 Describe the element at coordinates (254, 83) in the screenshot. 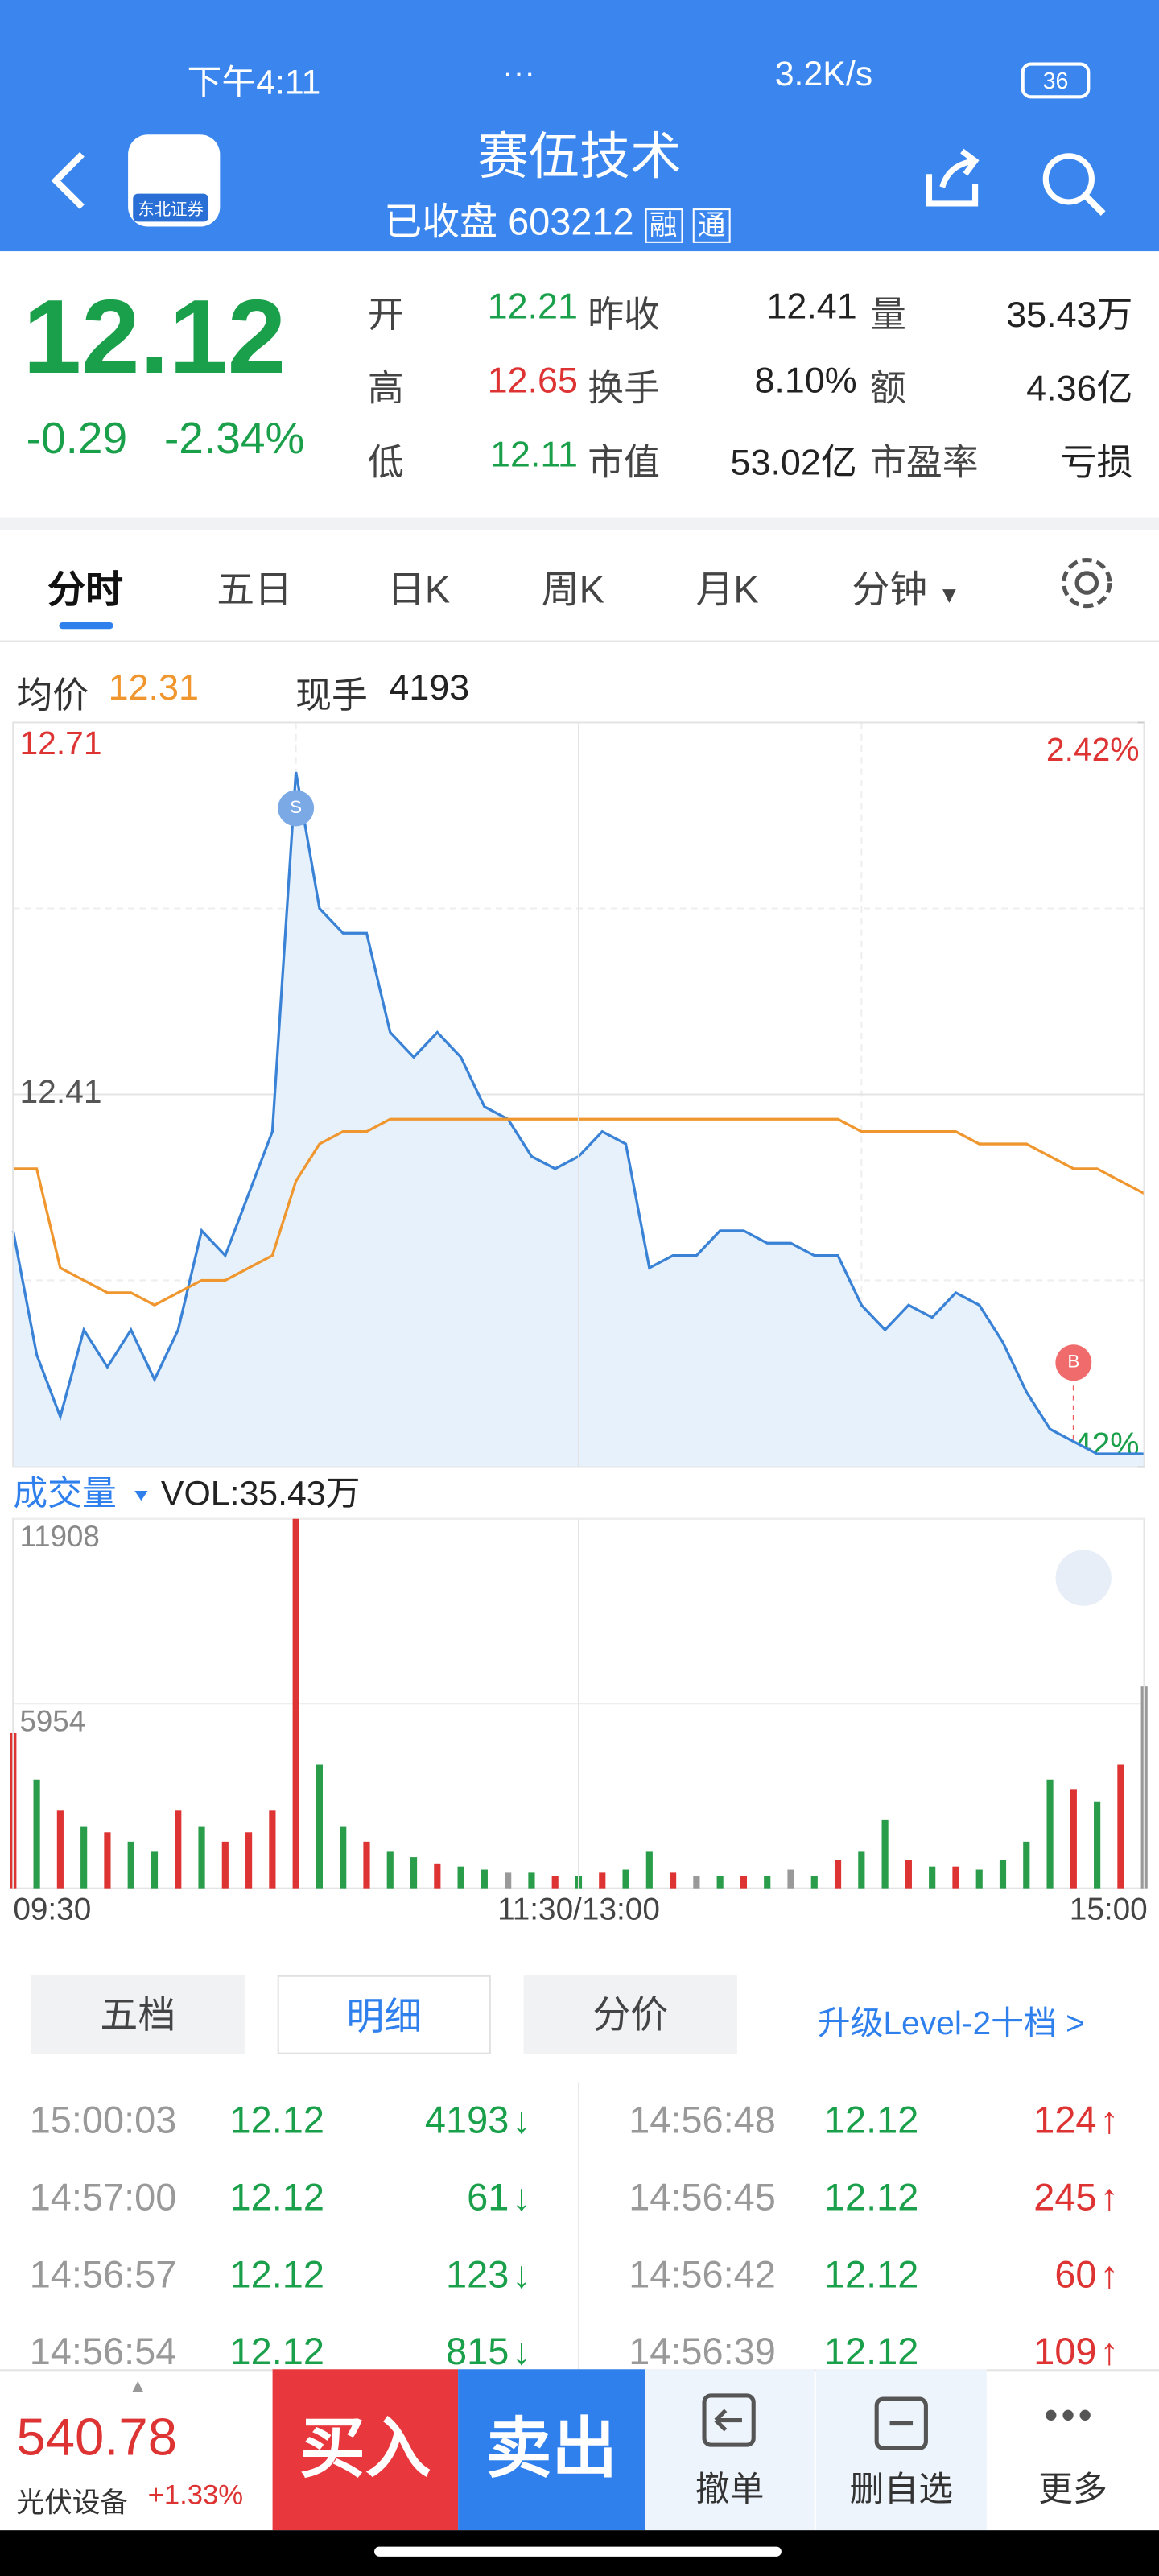

I see `status-time: 下午4:11` at that location.